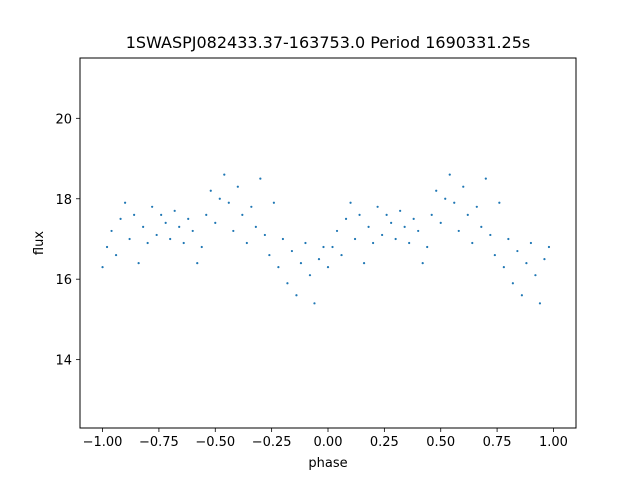 The height and width of the screenshot is (484, 640). Describe the element at coordinates (553, 442) in the screenshot. I see `x-tick-label: 1.00` at that location.